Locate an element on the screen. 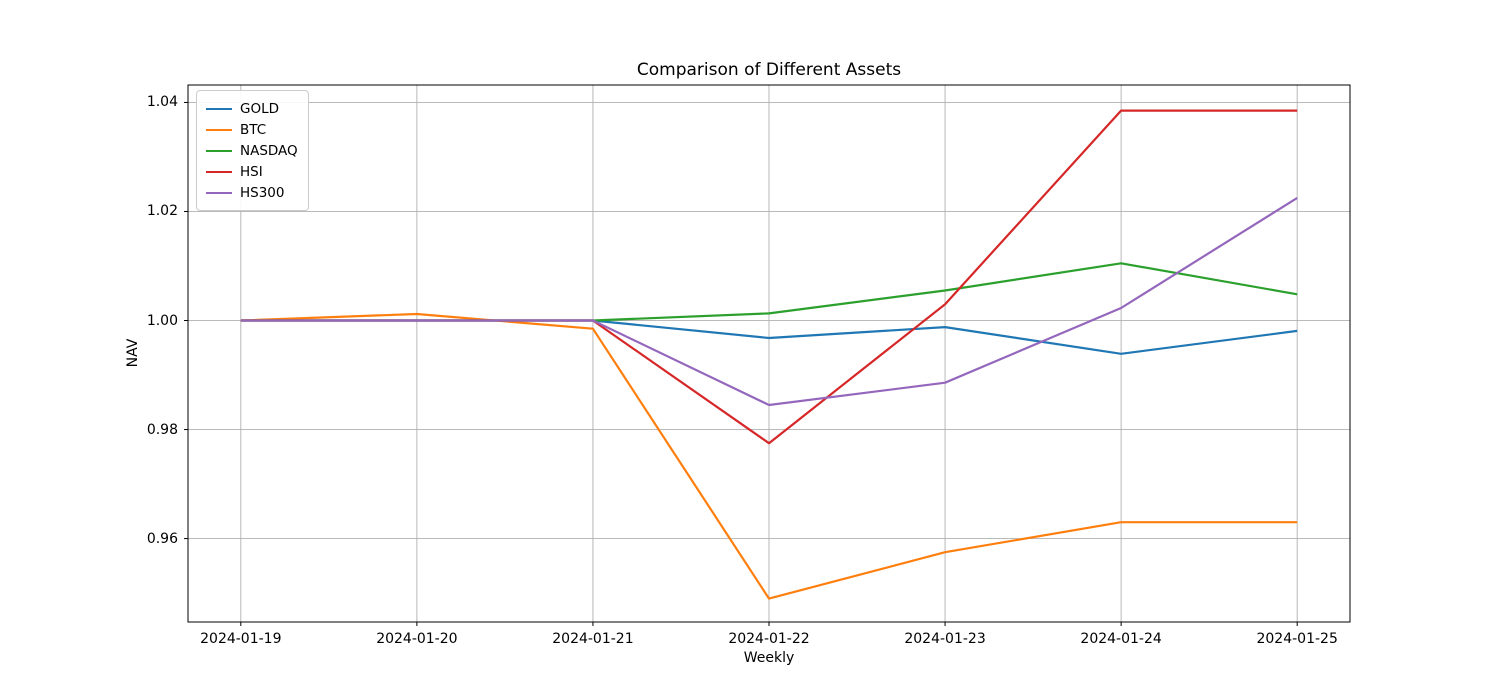 The height and width of the screenshot is (700, 1500). y-tick-label: 0.98 is located at coordinates (162, 429).